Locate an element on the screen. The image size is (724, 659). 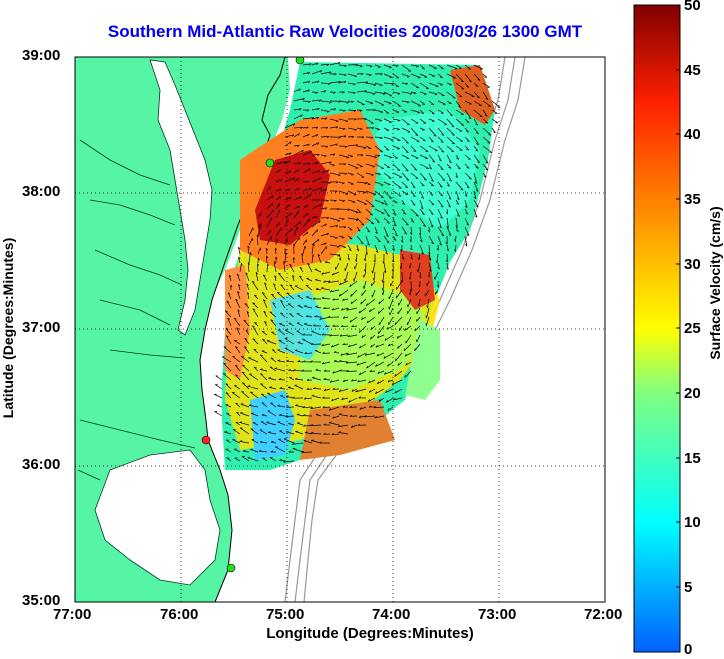
coastline is located at coordinates (242, 329).